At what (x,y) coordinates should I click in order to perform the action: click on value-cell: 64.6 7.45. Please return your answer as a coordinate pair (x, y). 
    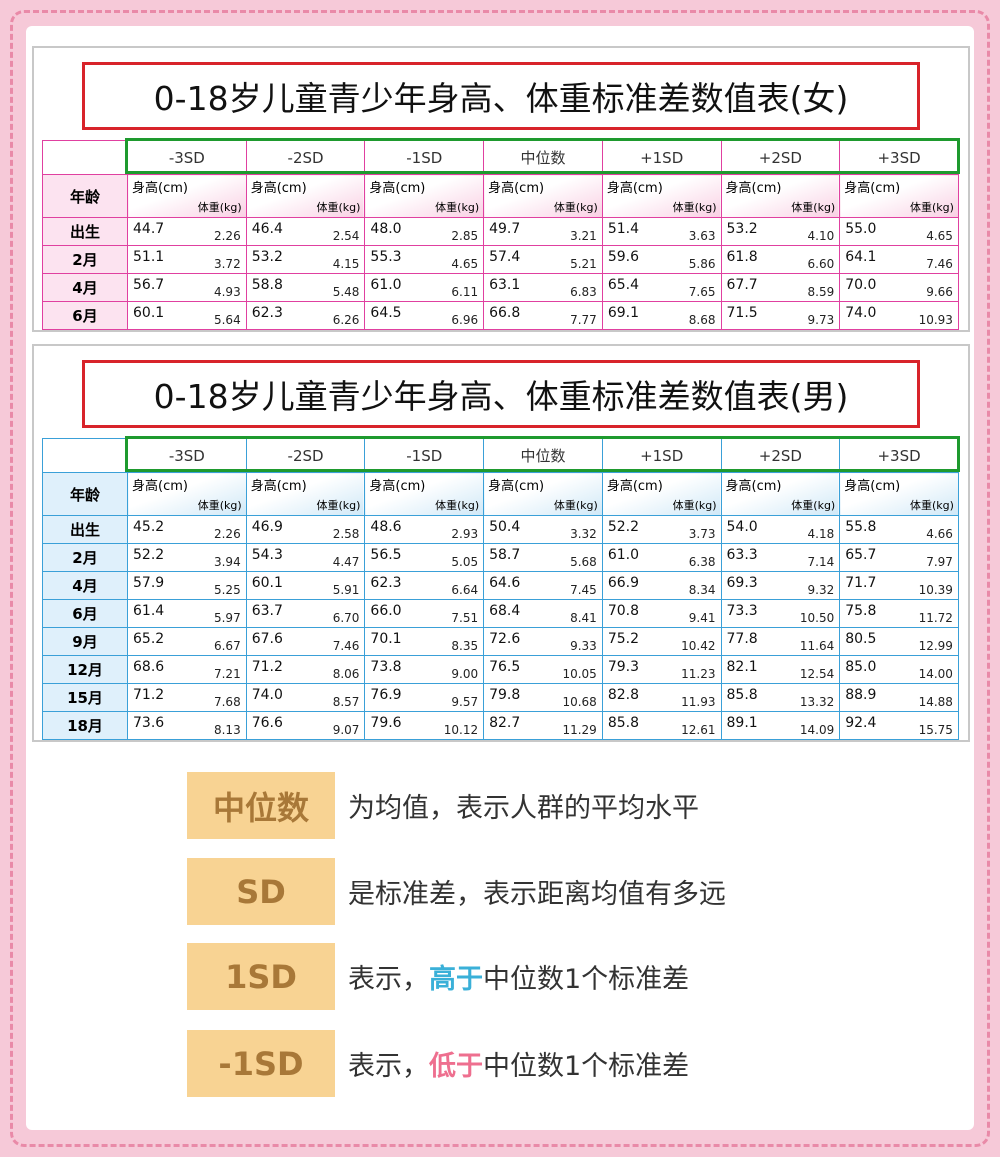
    Looking at the image, I should click on (543, 585).